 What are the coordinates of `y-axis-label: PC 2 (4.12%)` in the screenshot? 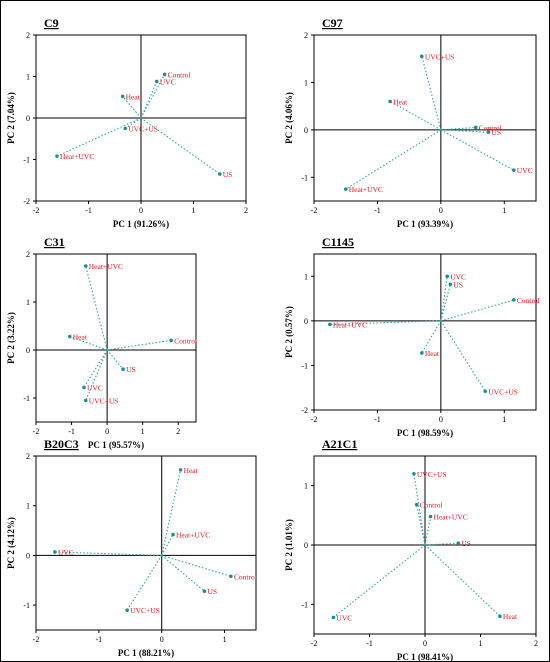 It's located at (11, 543).